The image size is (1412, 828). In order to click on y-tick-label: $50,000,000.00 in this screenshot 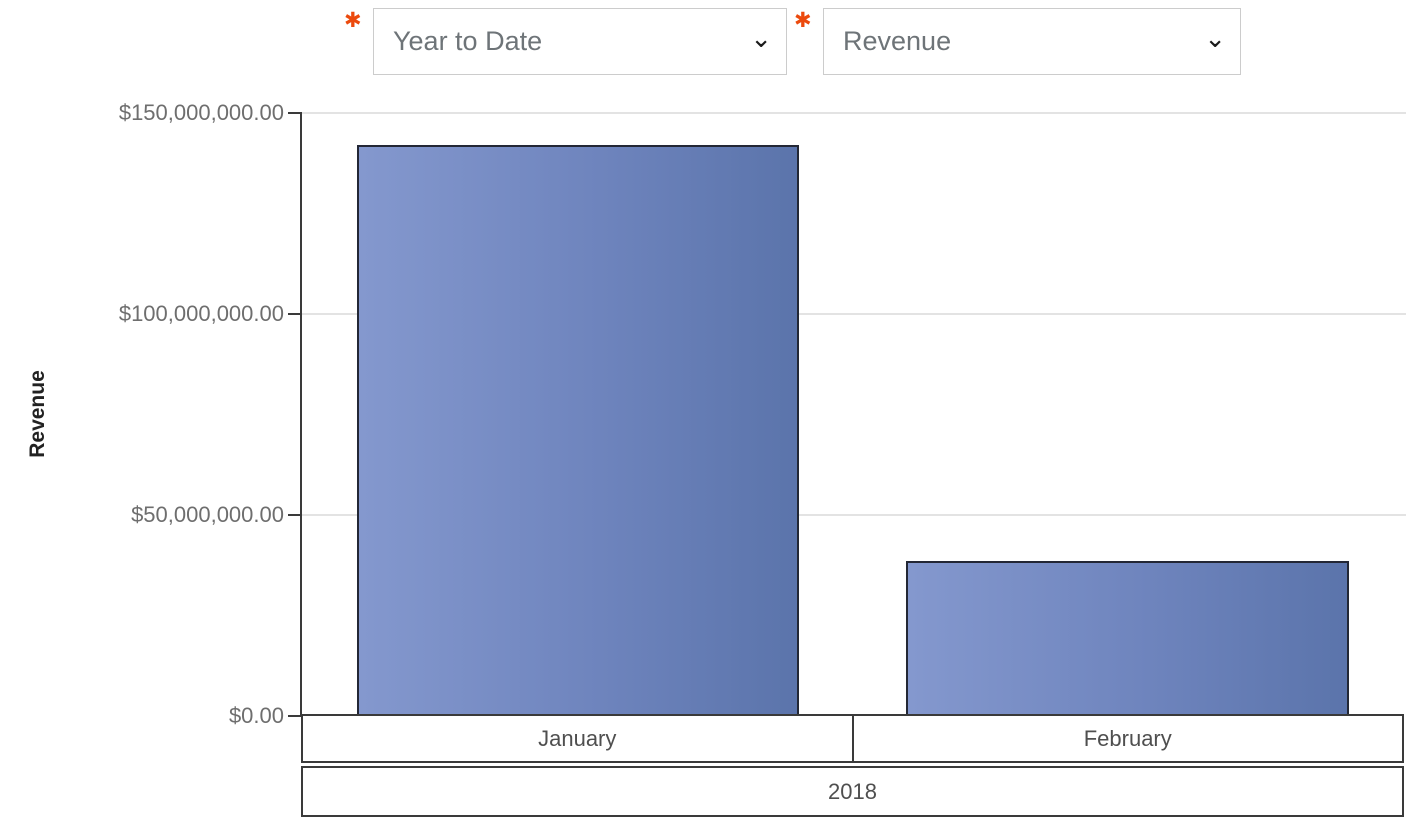, I will do `click(207, 514)`.